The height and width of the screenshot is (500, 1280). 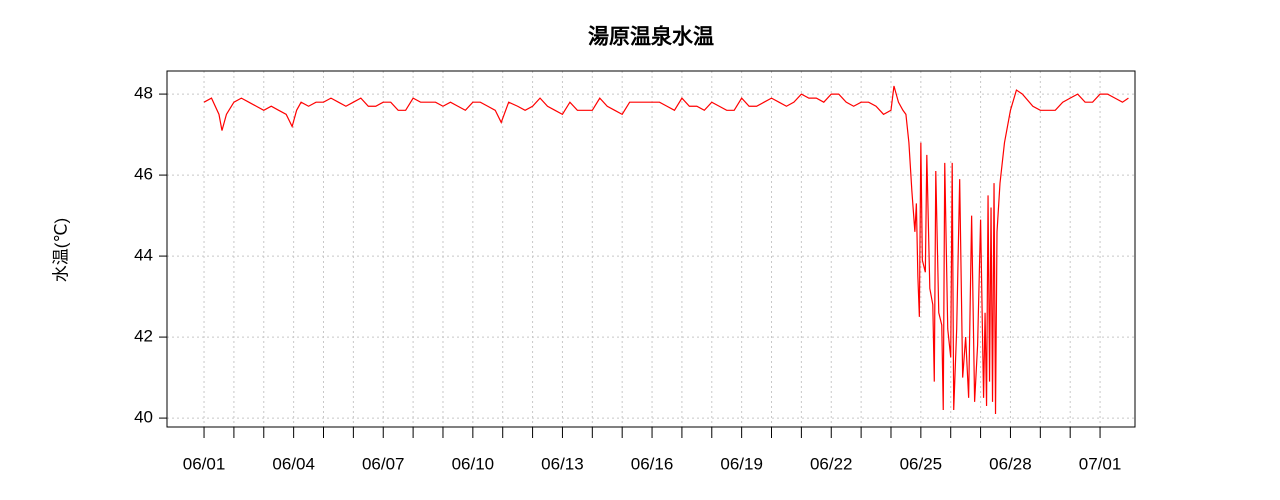 What do you see at coordinates (473, 463) in the screenshot?
I see `x-tick-label: 06/10` at bounding box center [473, 463].